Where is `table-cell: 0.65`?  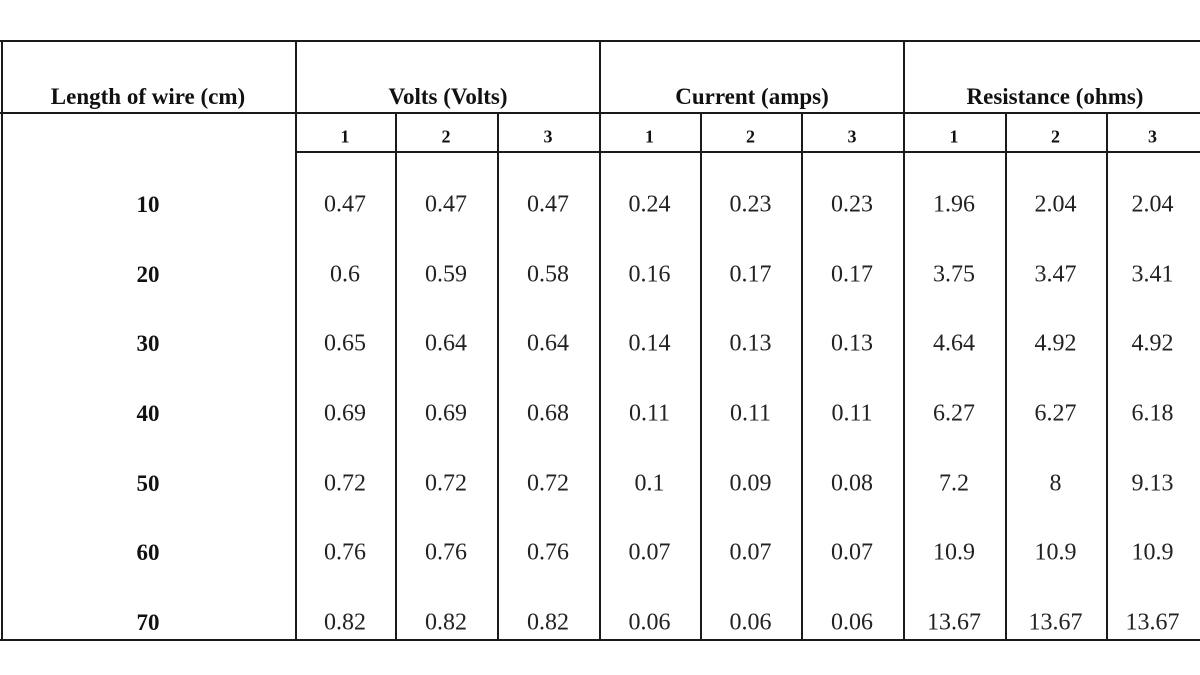
table-cell: 0.65 is located at coordinates (345, 343).